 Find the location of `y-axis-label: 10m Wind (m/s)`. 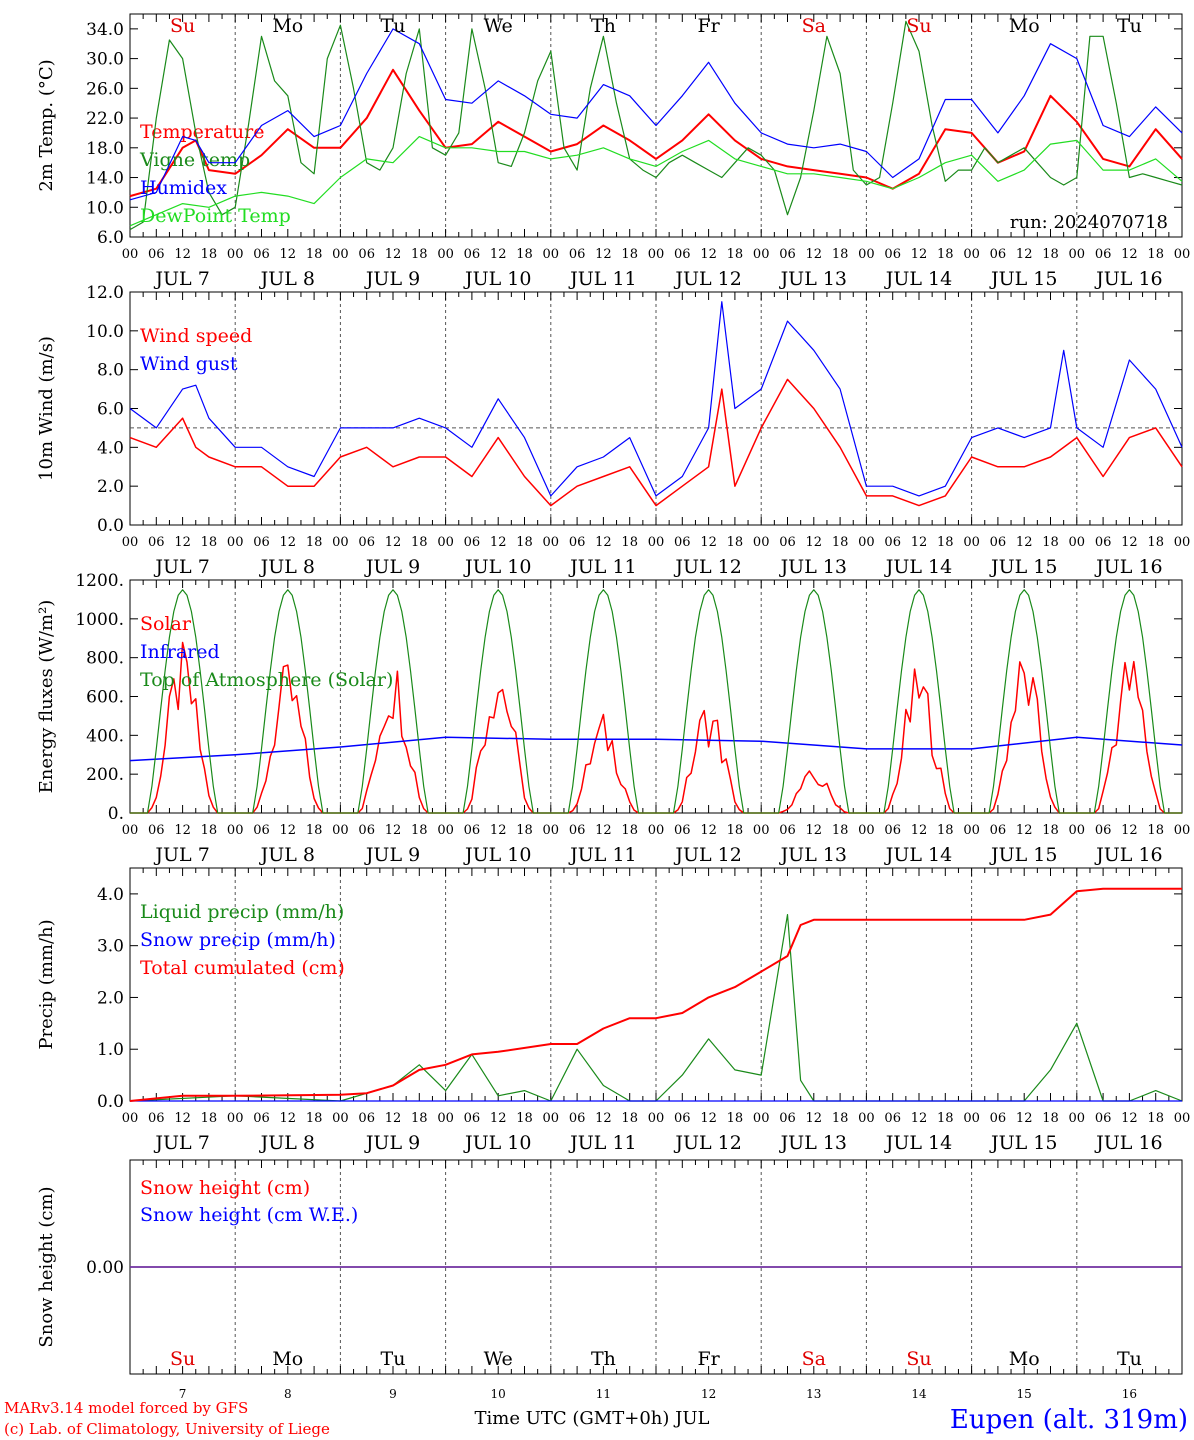

y-axis-label: 10m Wind (m/s) is located at coordinates (46, 408).